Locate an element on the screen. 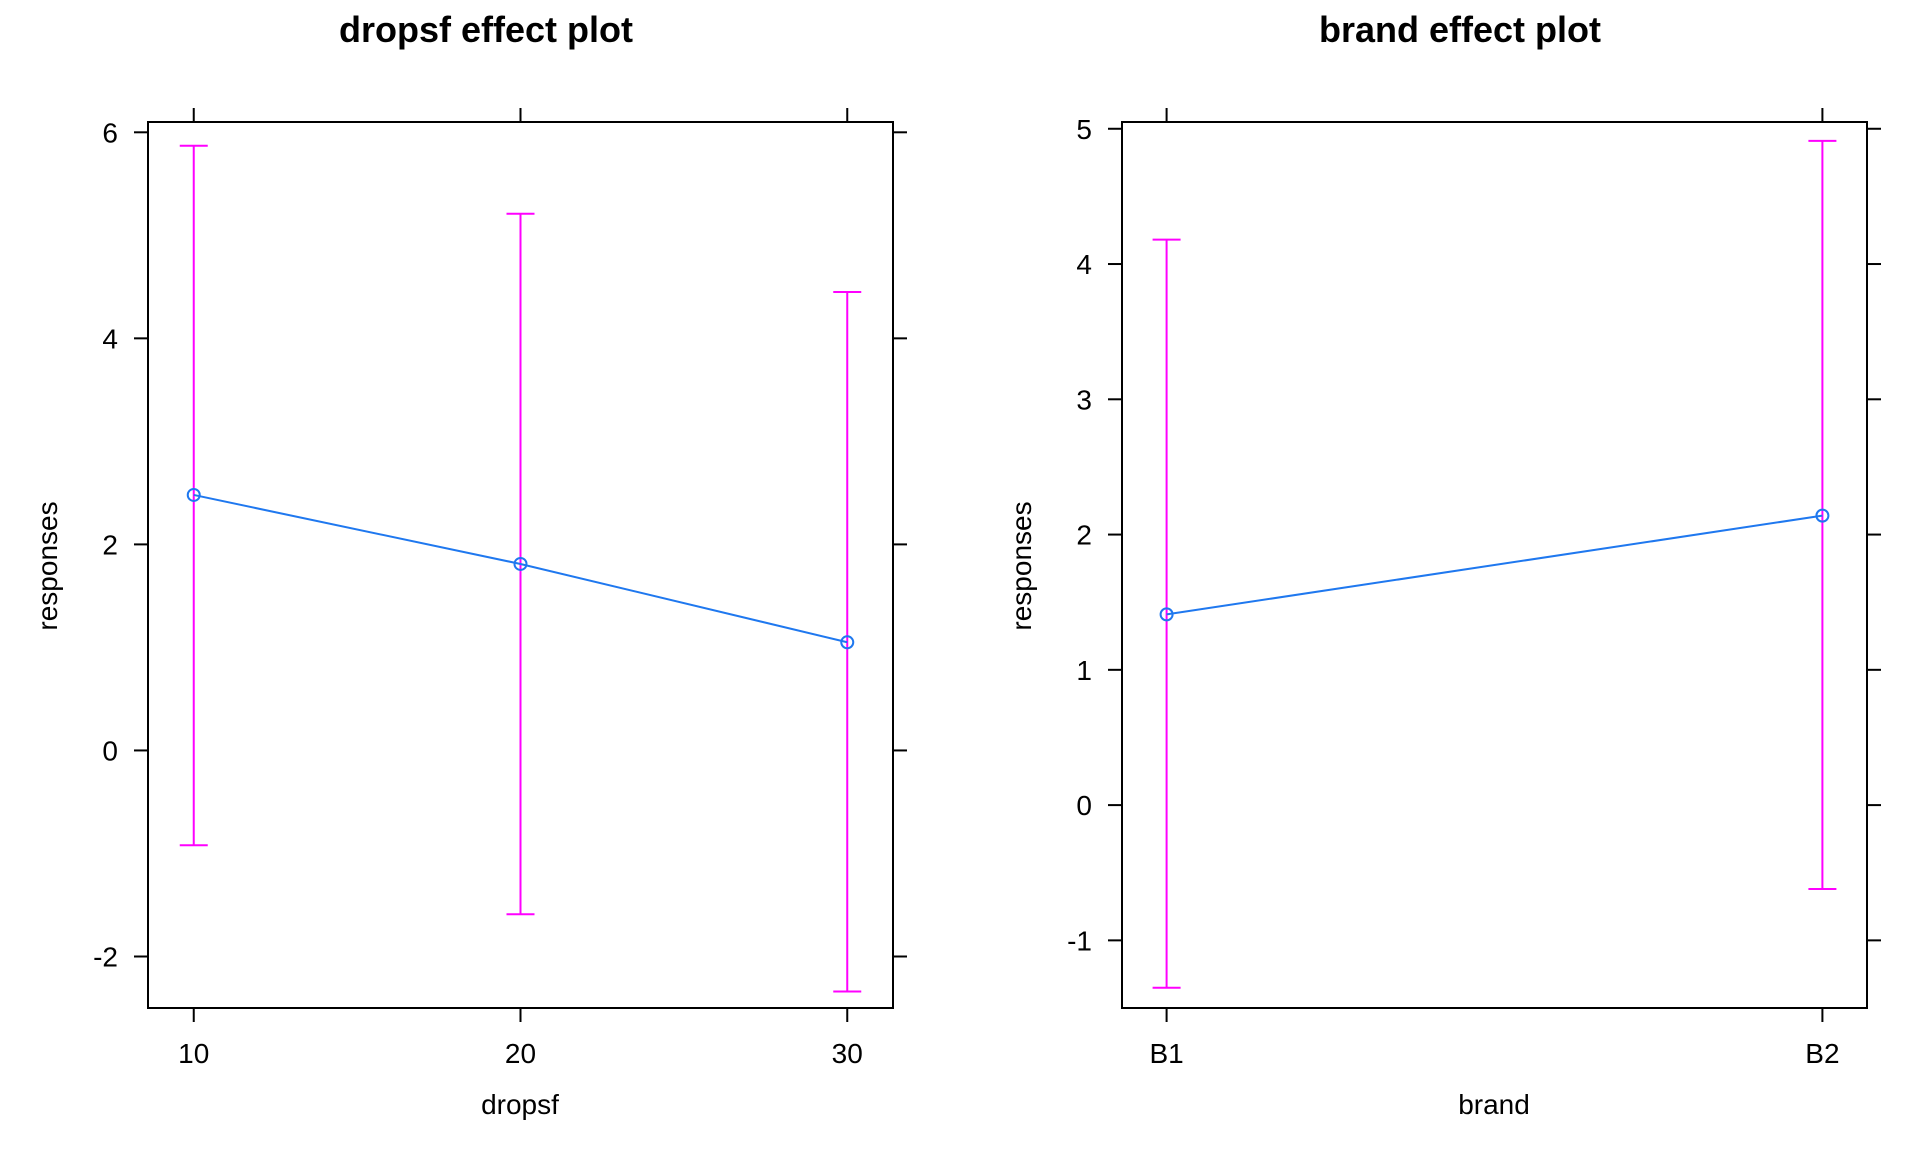 Image resolution: width=1920 pixels, height=1152 pixels. x-axis-label: dropsf is located at coordinates (520, 1104).